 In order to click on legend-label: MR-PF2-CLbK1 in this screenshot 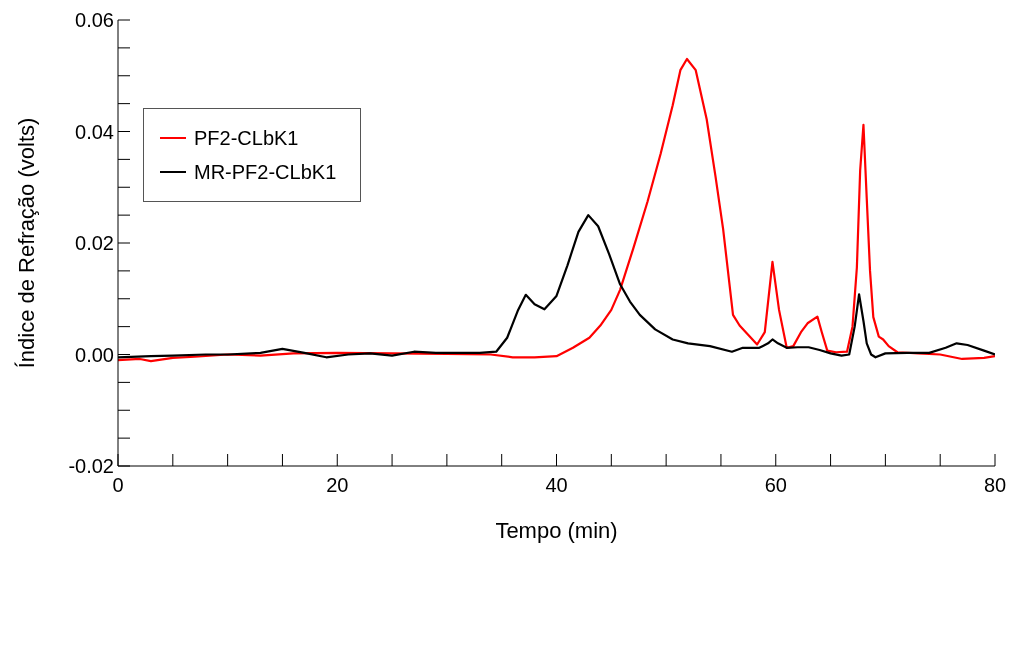, I will do `click(265, 172)`.